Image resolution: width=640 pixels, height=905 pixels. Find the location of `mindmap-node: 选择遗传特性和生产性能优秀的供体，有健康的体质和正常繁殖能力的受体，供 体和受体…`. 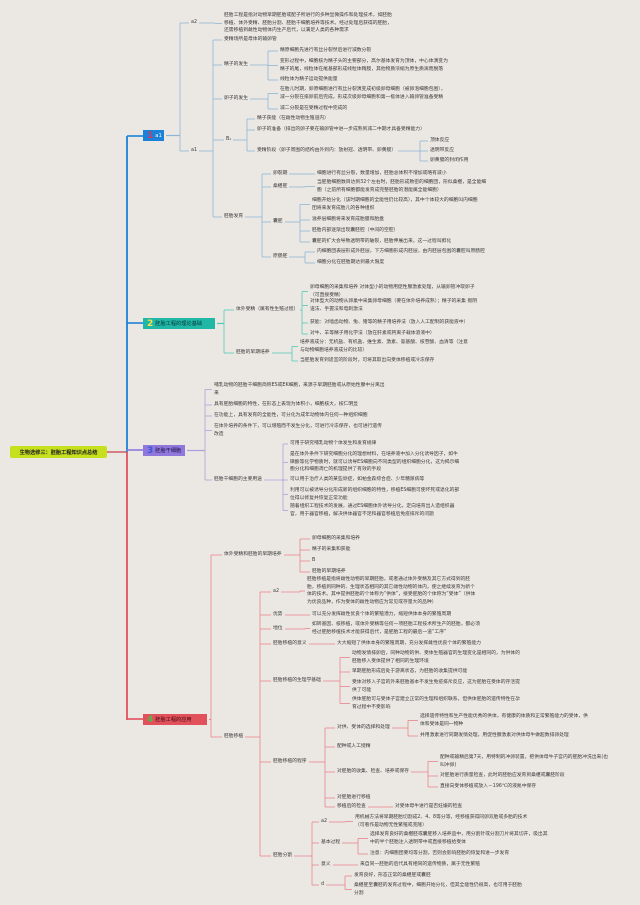

mindmap-node: 选择遗传特性和生产性能优秀的供体，有健康的体质和正常繁殖能力的受体，供 体和受体… is located at coordinates (504, 720).